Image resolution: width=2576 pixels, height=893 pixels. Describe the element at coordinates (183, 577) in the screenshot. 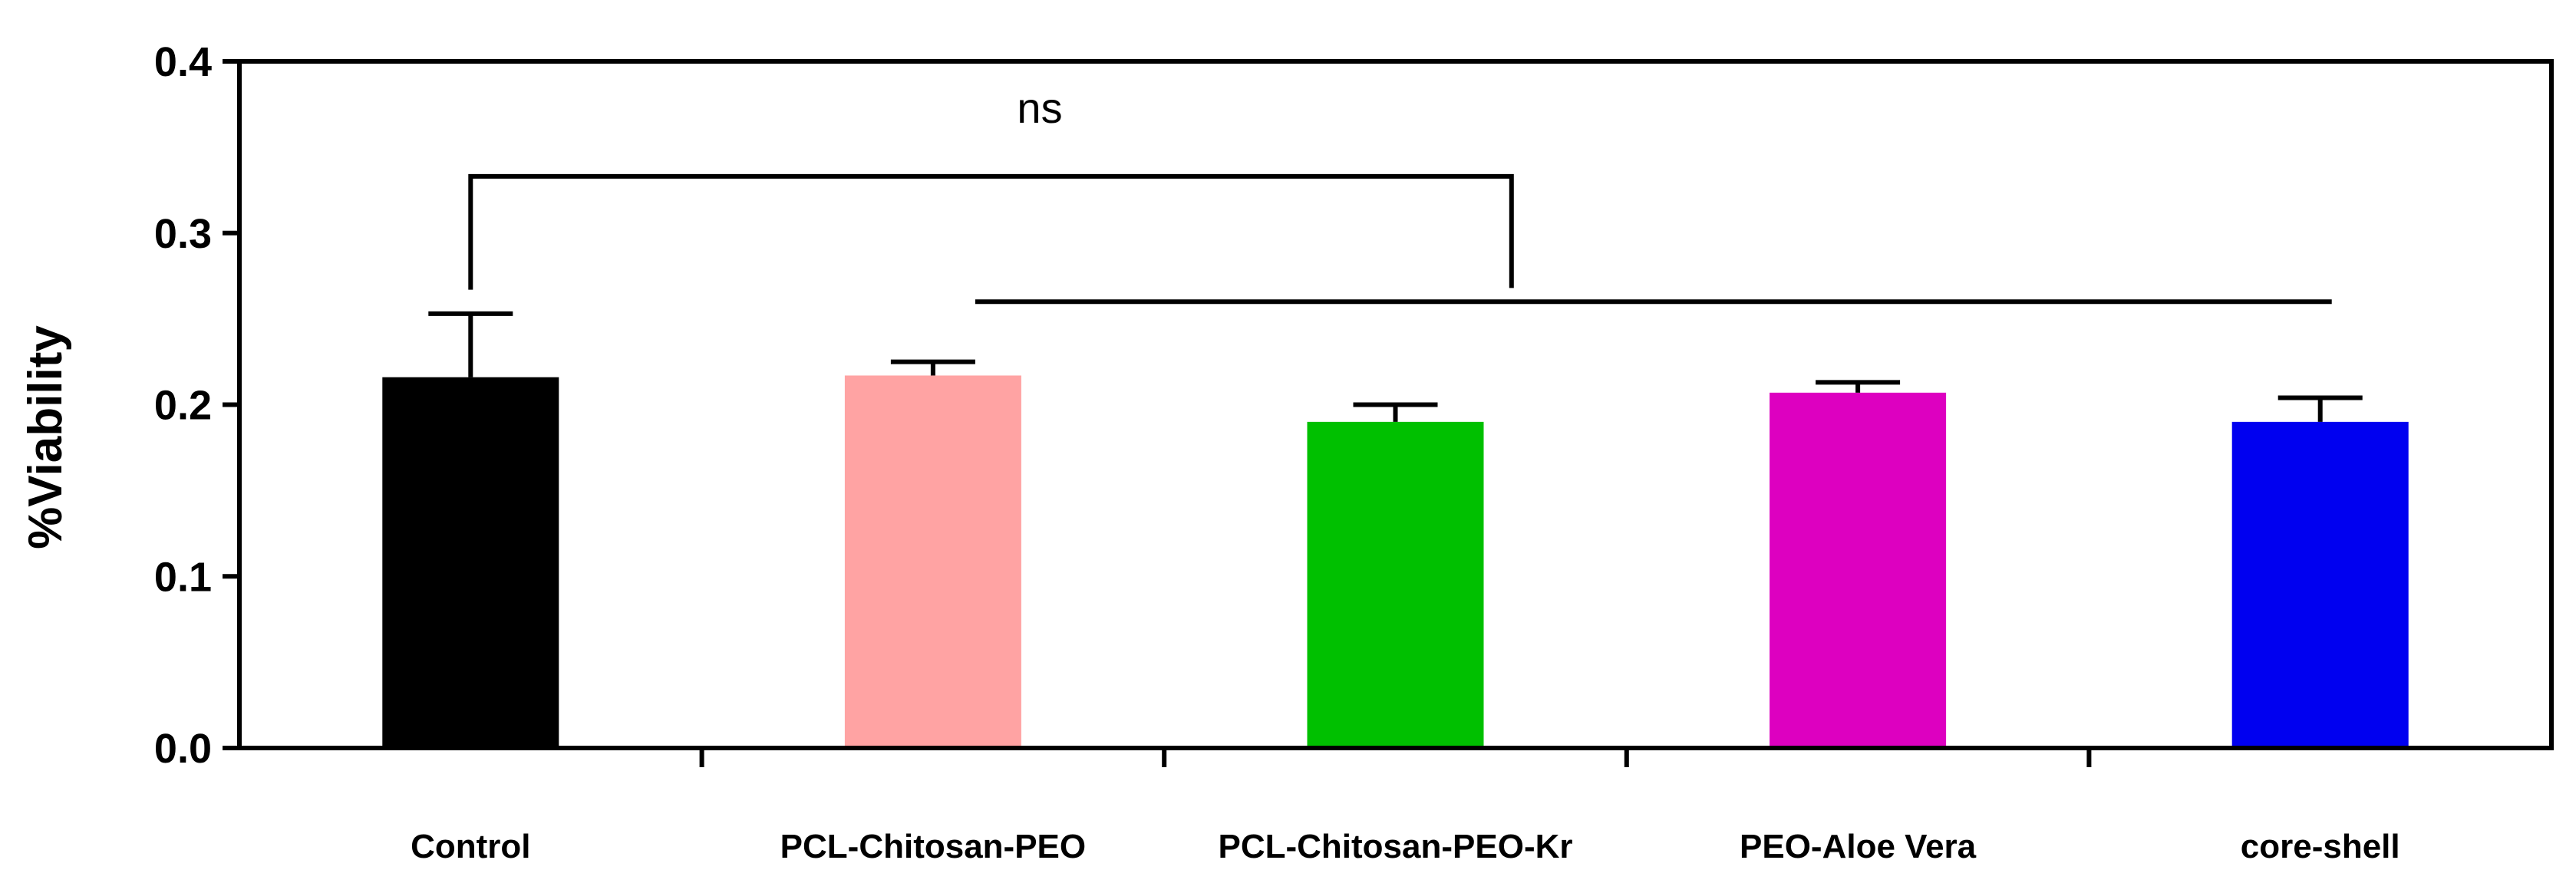

I see `y-tick-label-1: 0.1` at that location.